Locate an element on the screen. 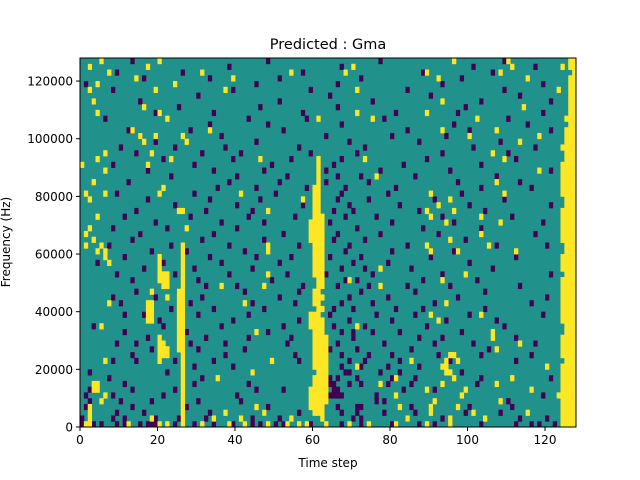 Image resolution: width=640 pixels, height=480 pixels. y-tick-label: 60000 is located at coordinates (54, 255).